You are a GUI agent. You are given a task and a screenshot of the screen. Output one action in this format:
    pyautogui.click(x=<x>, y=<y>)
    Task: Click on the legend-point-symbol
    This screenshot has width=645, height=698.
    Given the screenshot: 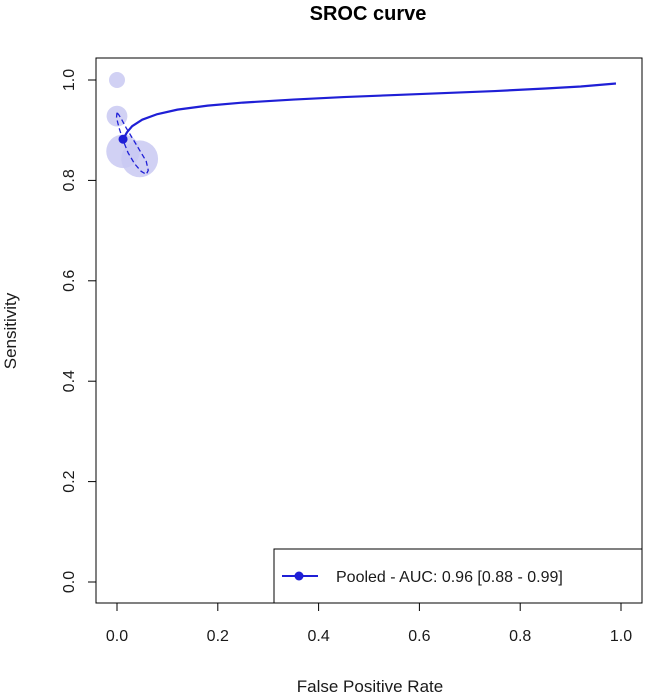 What is the action you would take?
    pyautogui.click(x=299, y=576)
    